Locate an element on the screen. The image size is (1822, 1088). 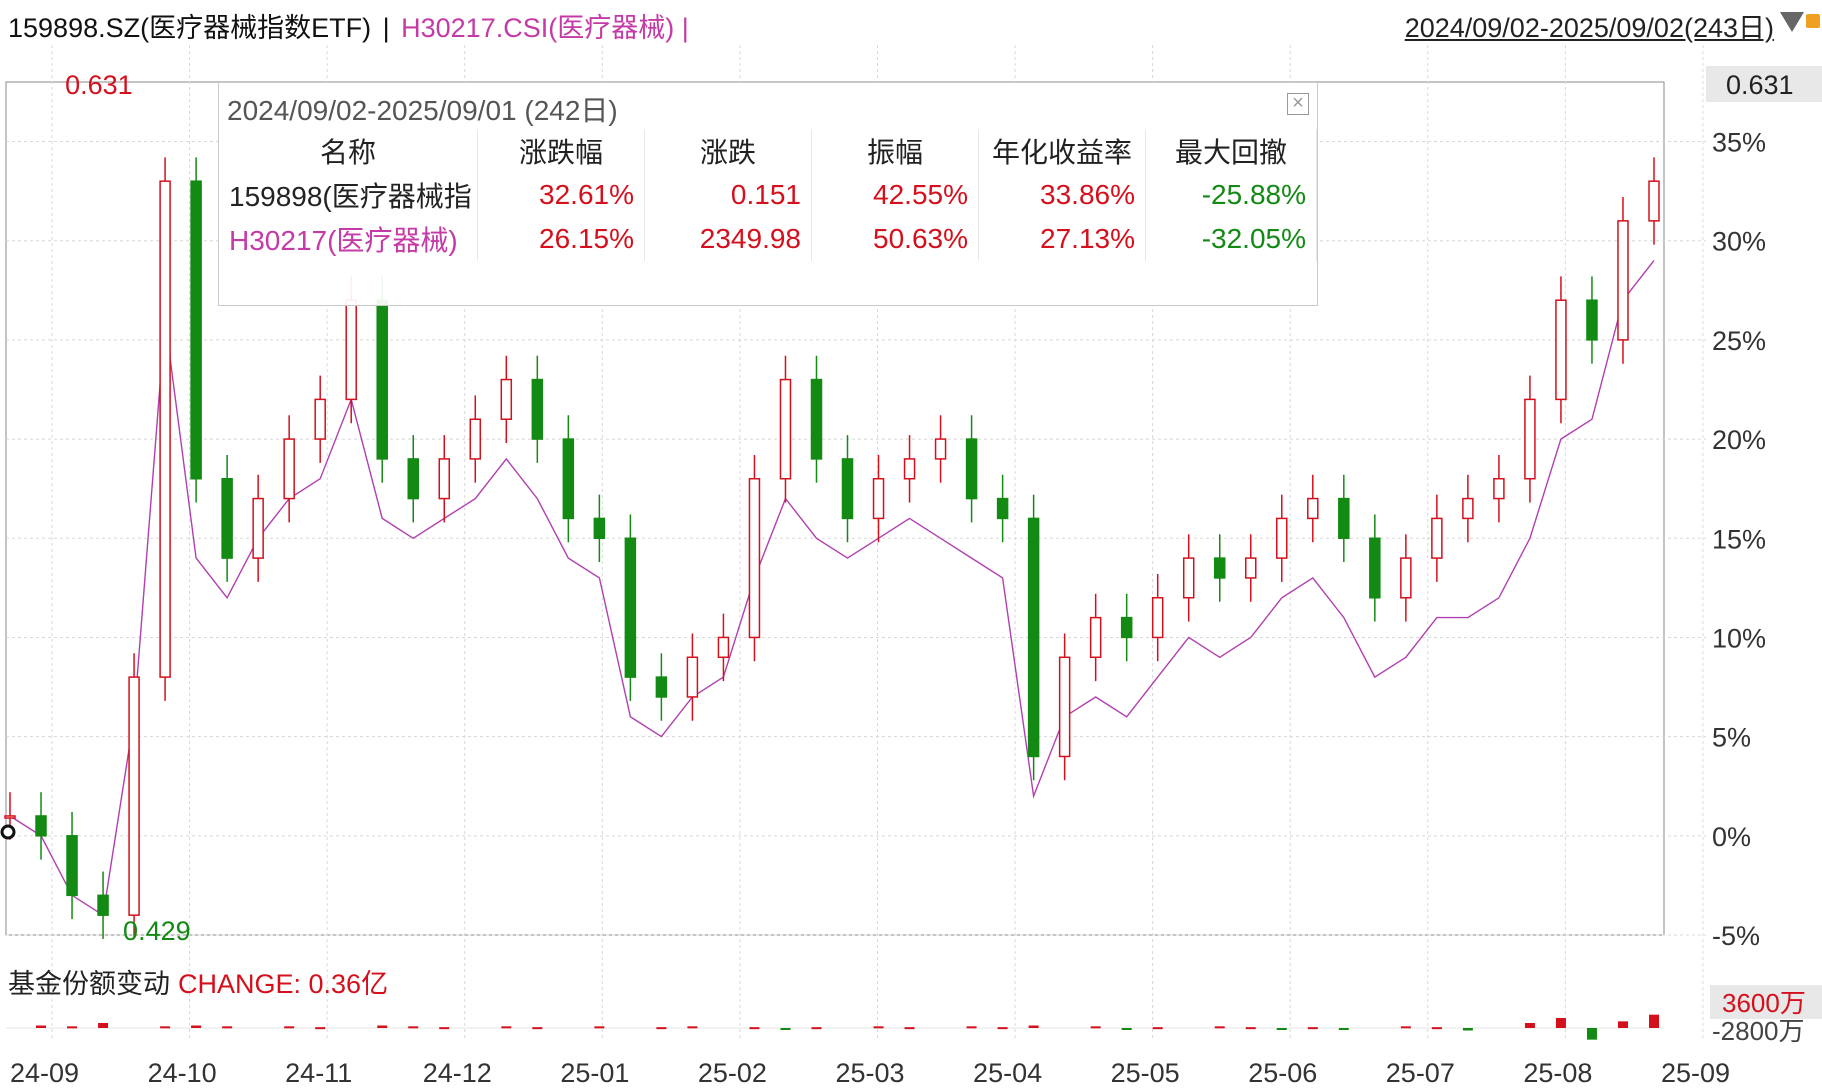
lock-icon is located at coordinates (1813, 21).